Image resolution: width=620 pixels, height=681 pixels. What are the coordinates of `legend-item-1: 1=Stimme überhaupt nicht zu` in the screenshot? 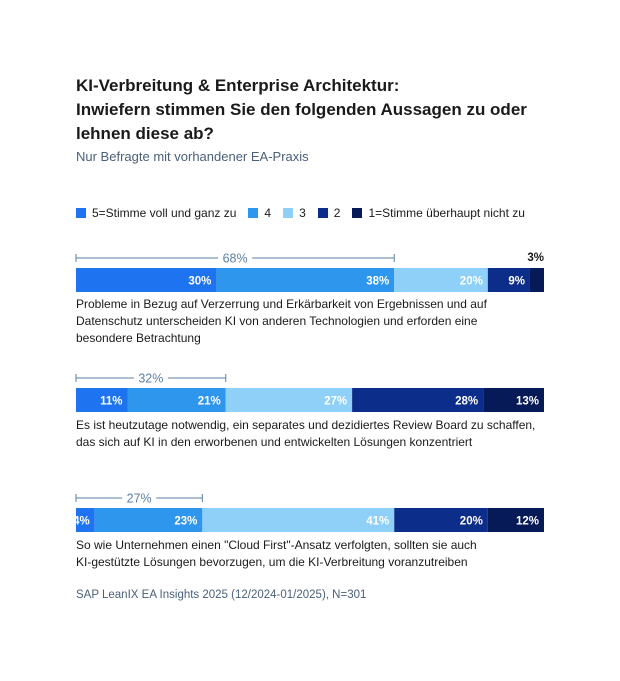 It's located at (438, 213).